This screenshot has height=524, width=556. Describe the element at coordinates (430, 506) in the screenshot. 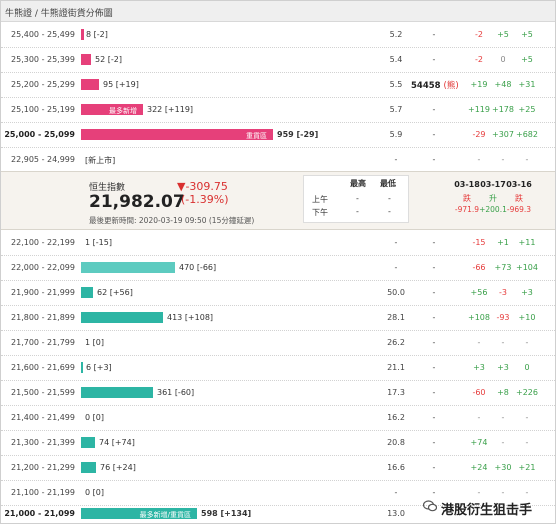

I see `wechat-icon` at that location.